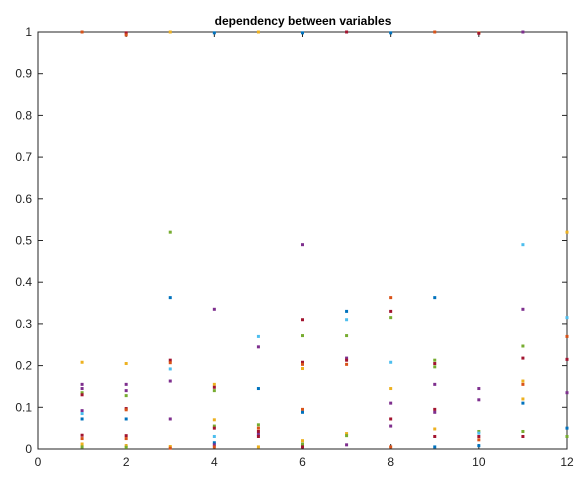 Image resolution: width=586 pixels, height=495 pixels. What do you see at coordinates (567, 462) in the screenshot?
I see `x-tick-label: 12` at bounding box center [567, 462].